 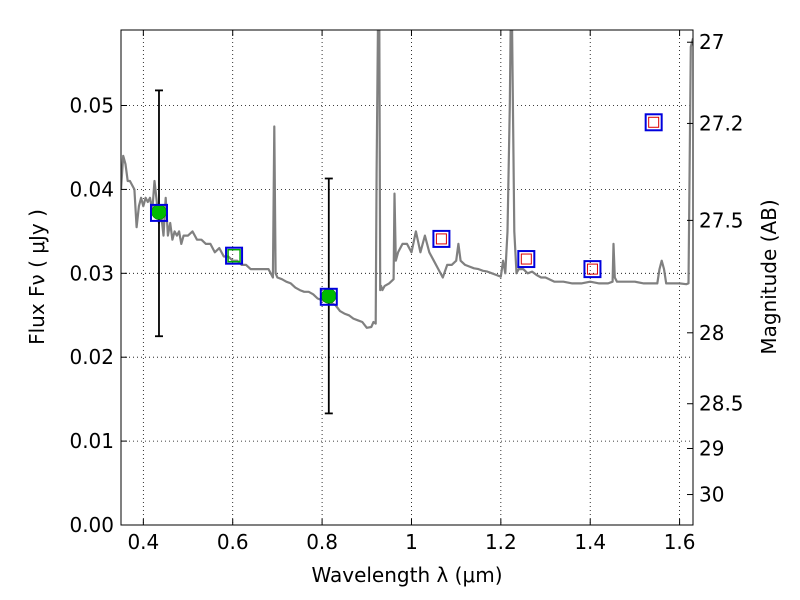 What do you see at coordinates (715, 268) in the screenshot?
I see `right-ticks: 27 27.2 27.5 28 28.5 29 30` at bounding box center [715, 268].